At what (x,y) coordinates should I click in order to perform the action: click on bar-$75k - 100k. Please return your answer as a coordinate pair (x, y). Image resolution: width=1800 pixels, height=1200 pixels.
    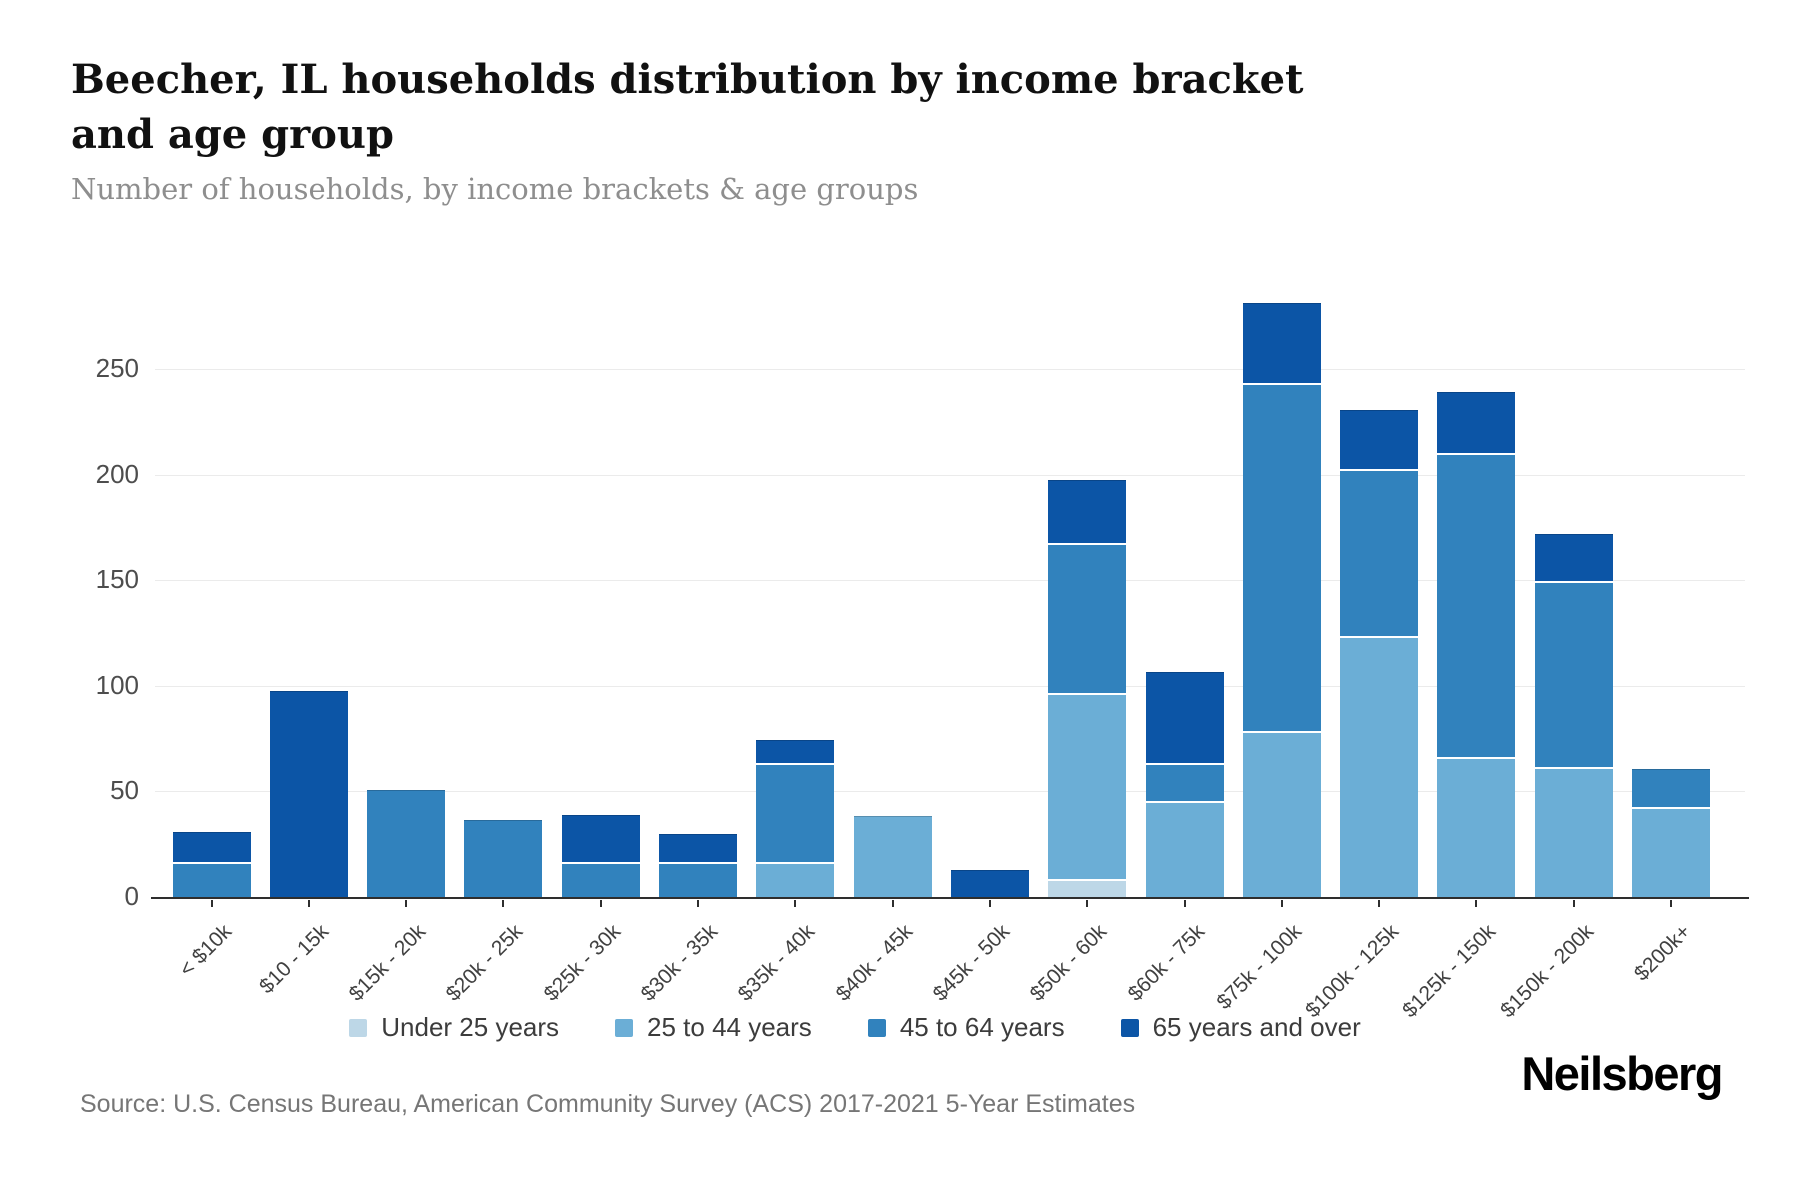
    Looking at the image, I should click on (1281, 599).